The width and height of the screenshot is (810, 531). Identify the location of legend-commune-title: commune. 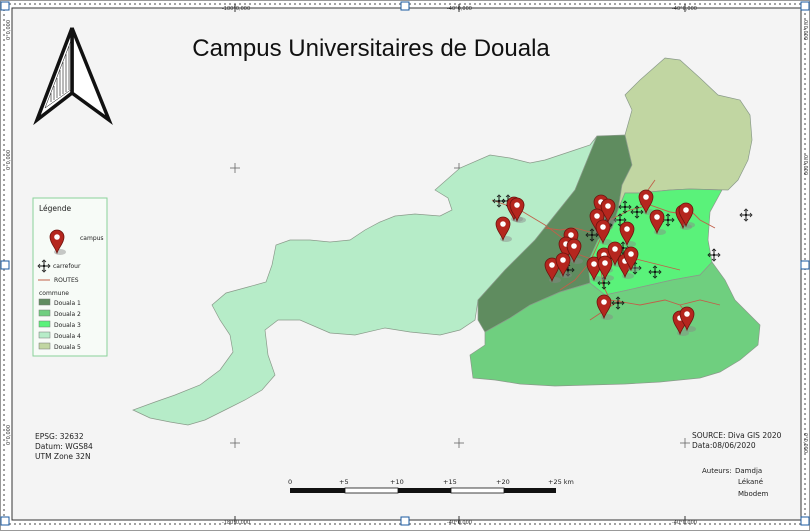
(54, 293).